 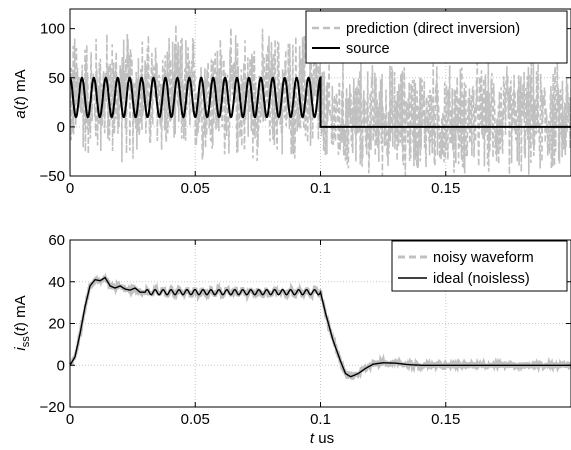 What do you see at coordinates (20, 80) in the screenshot?
I see `top-y-unit: mA` at bounding box center [20, 80].